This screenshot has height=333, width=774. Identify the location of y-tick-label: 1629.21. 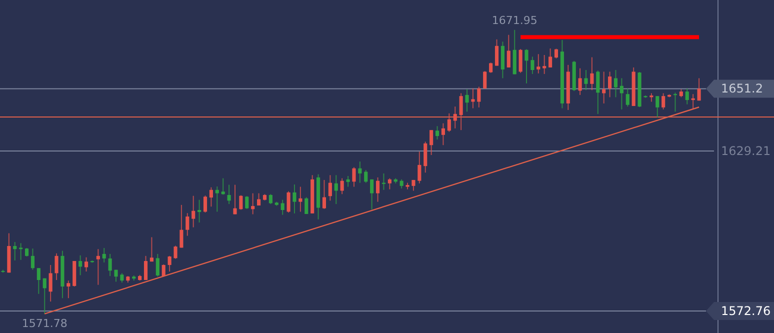
(746, 151).